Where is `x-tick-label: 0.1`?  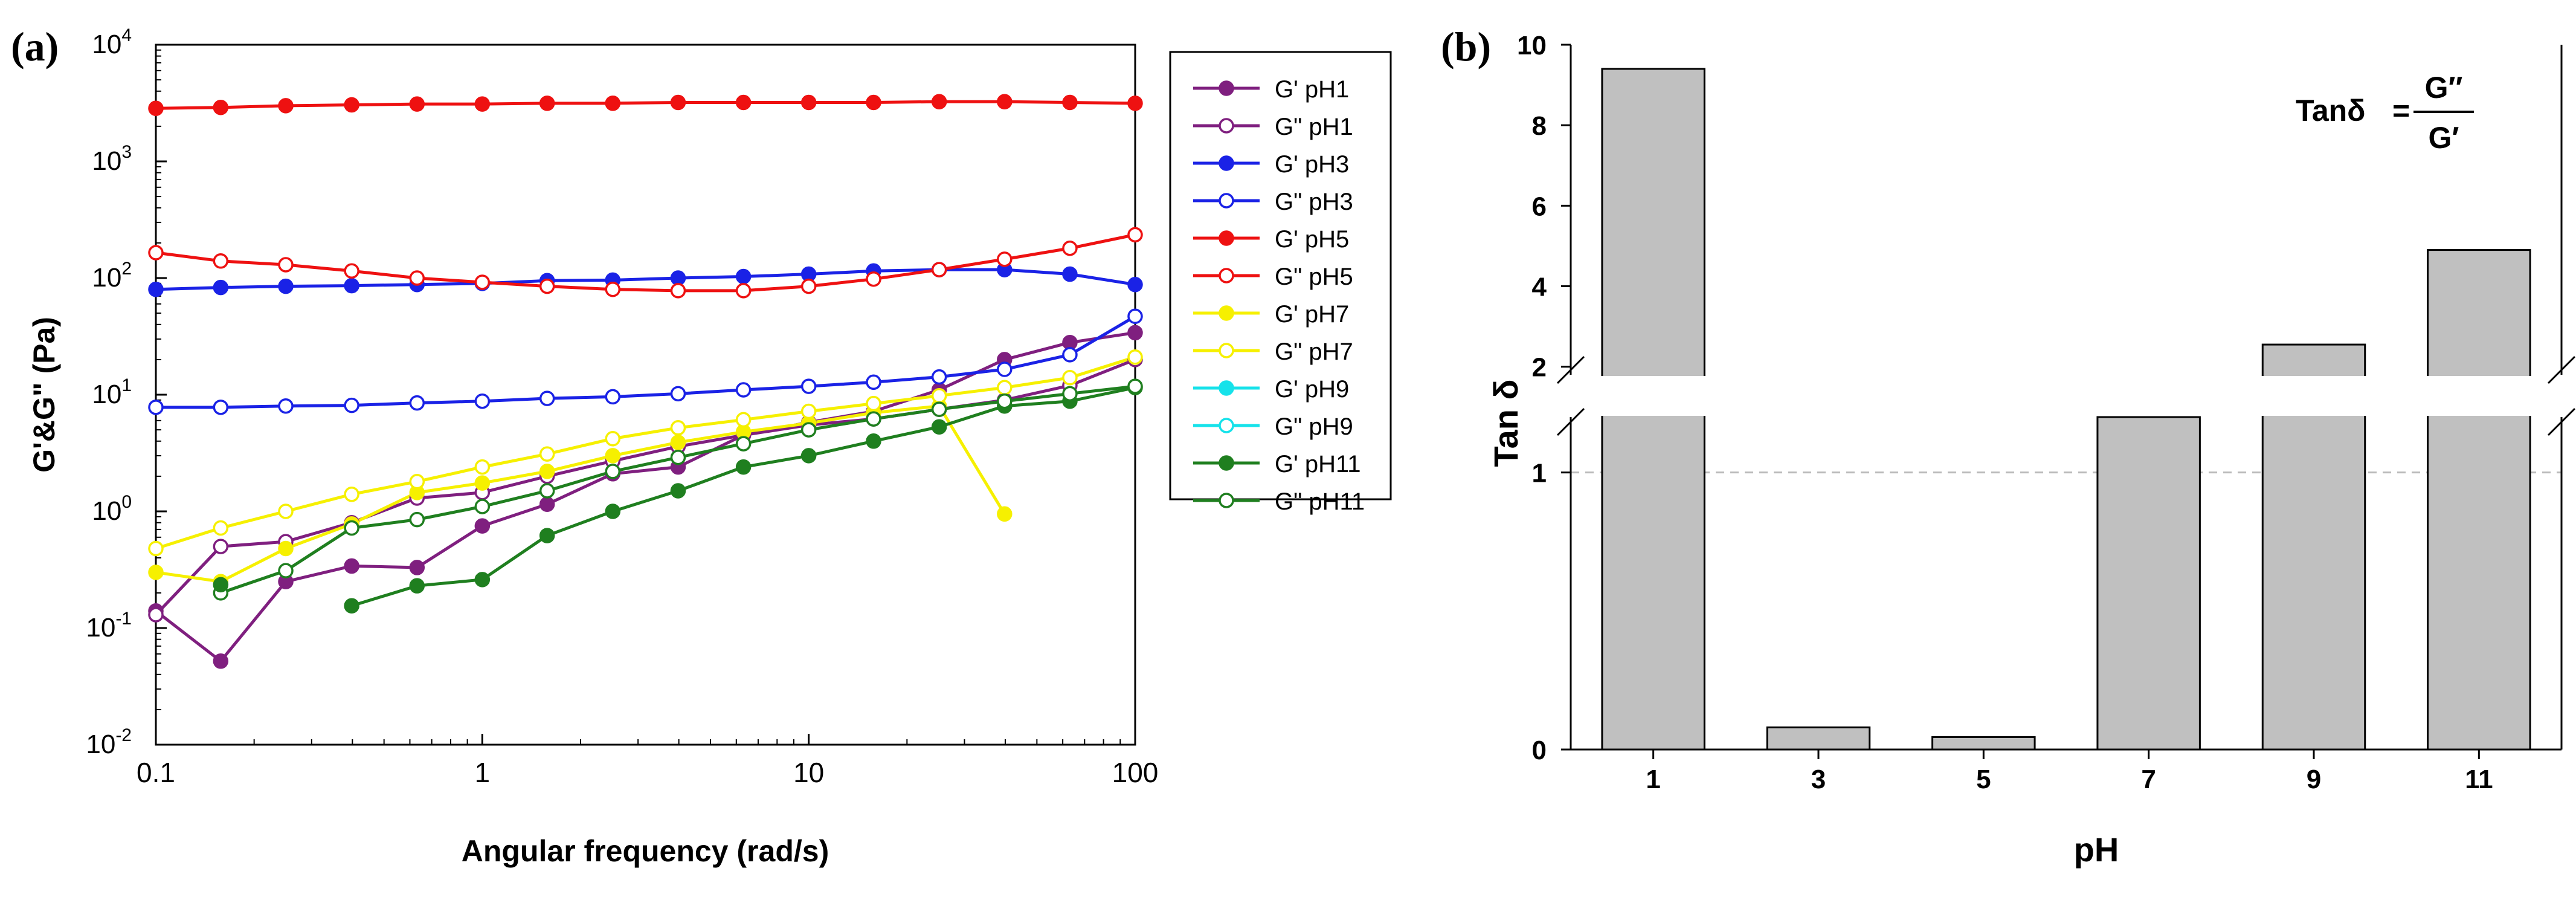 x-tick-label: 0.1 is located at coordinates (156, 772).